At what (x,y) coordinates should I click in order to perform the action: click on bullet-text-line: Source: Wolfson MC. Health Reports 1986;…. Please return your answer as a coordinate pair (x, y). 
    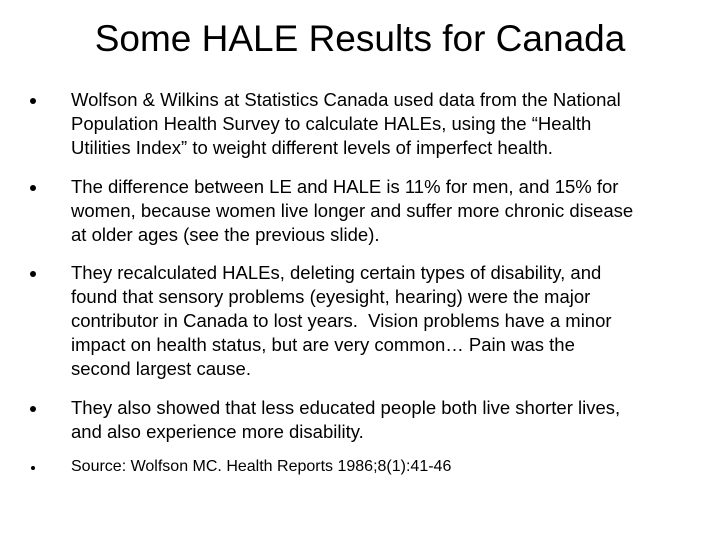
    Looking at the image, I should click on (261, 466).